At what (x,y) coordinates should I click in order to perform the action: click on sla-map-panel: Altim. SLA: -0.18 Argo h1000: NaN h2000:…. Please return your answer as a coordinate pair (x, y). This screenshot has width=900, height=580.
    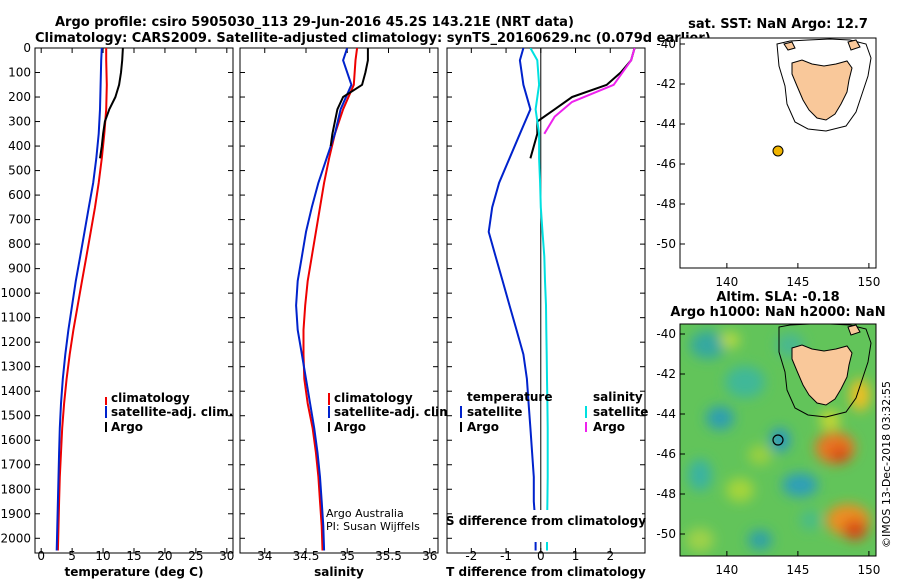
    Looking at the image, I should click on (774, 433).